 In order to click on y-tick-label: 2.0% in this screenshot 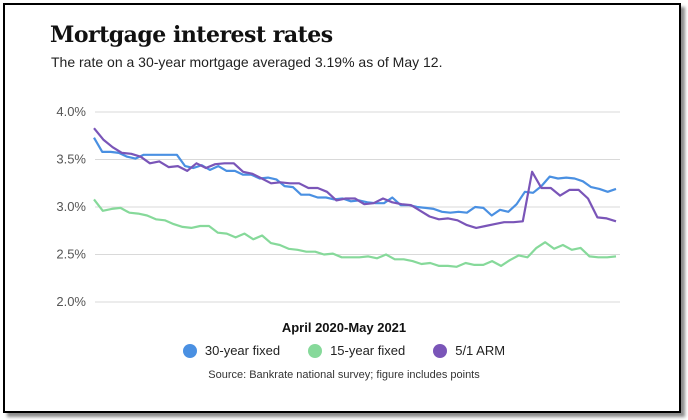, I will do `click(71, 301)`.